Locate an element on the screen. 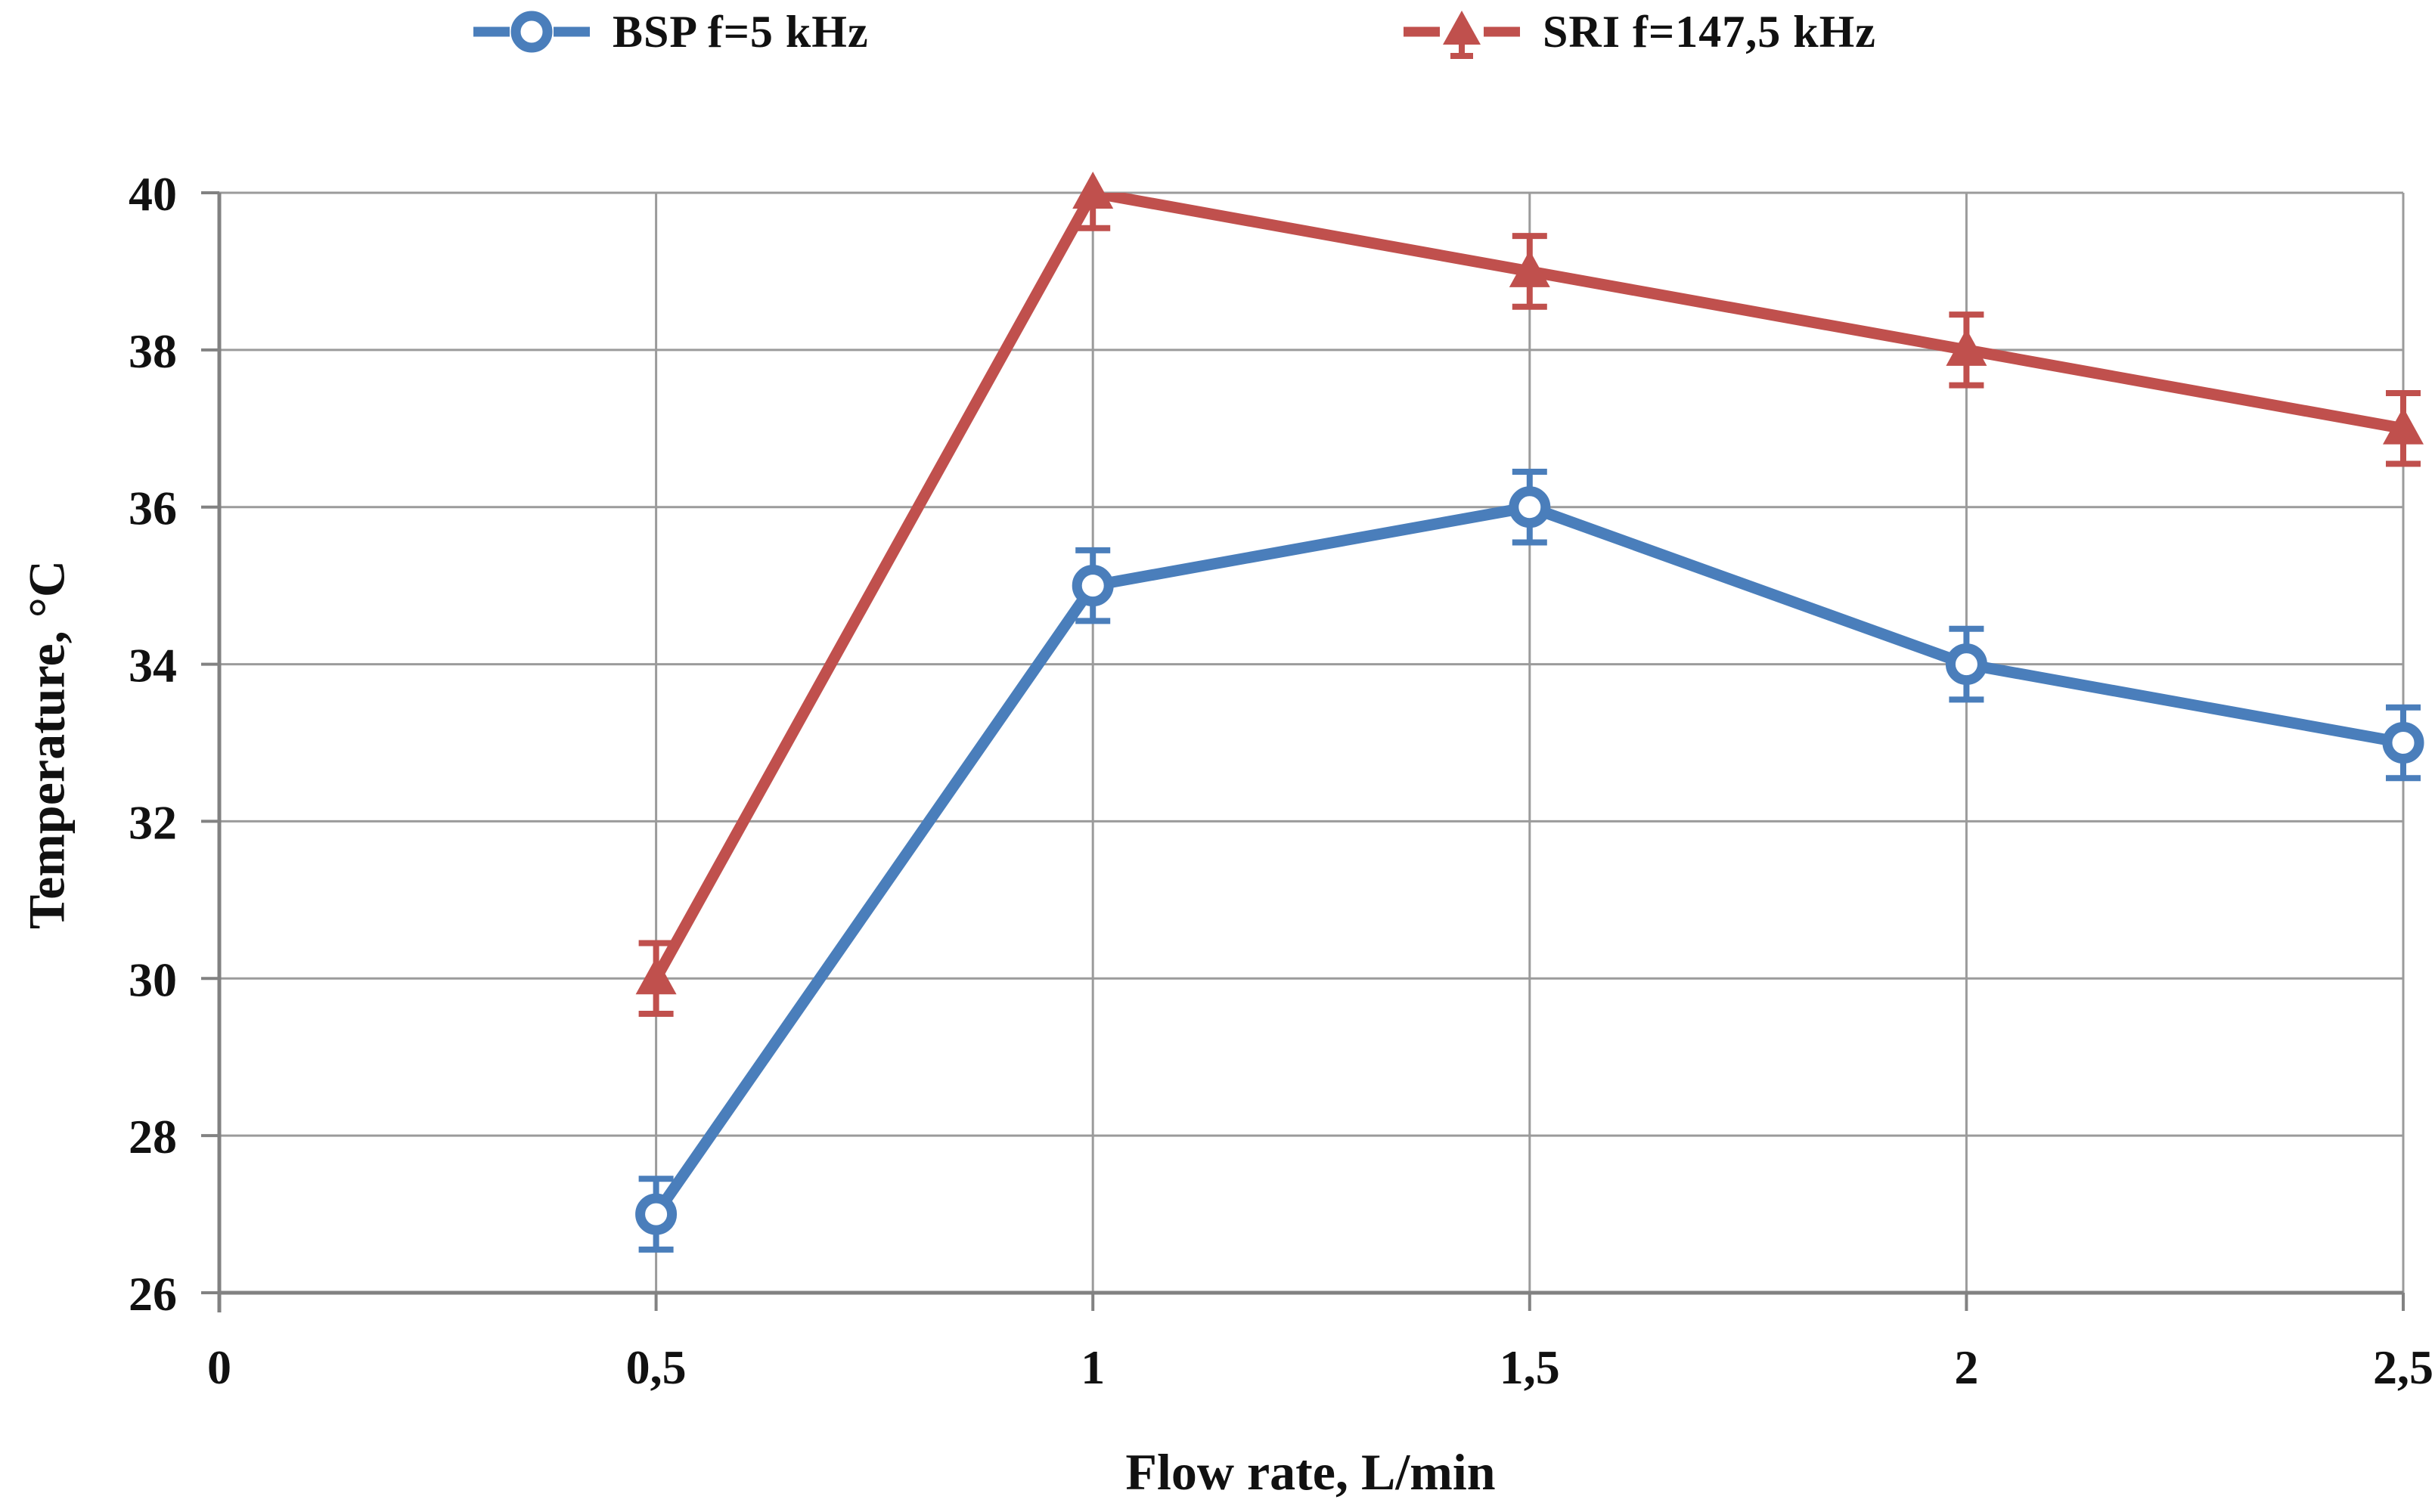 This screenshot has width=2435, height=1512. triangle-marker-icon is located at coordinates (1462, 35).